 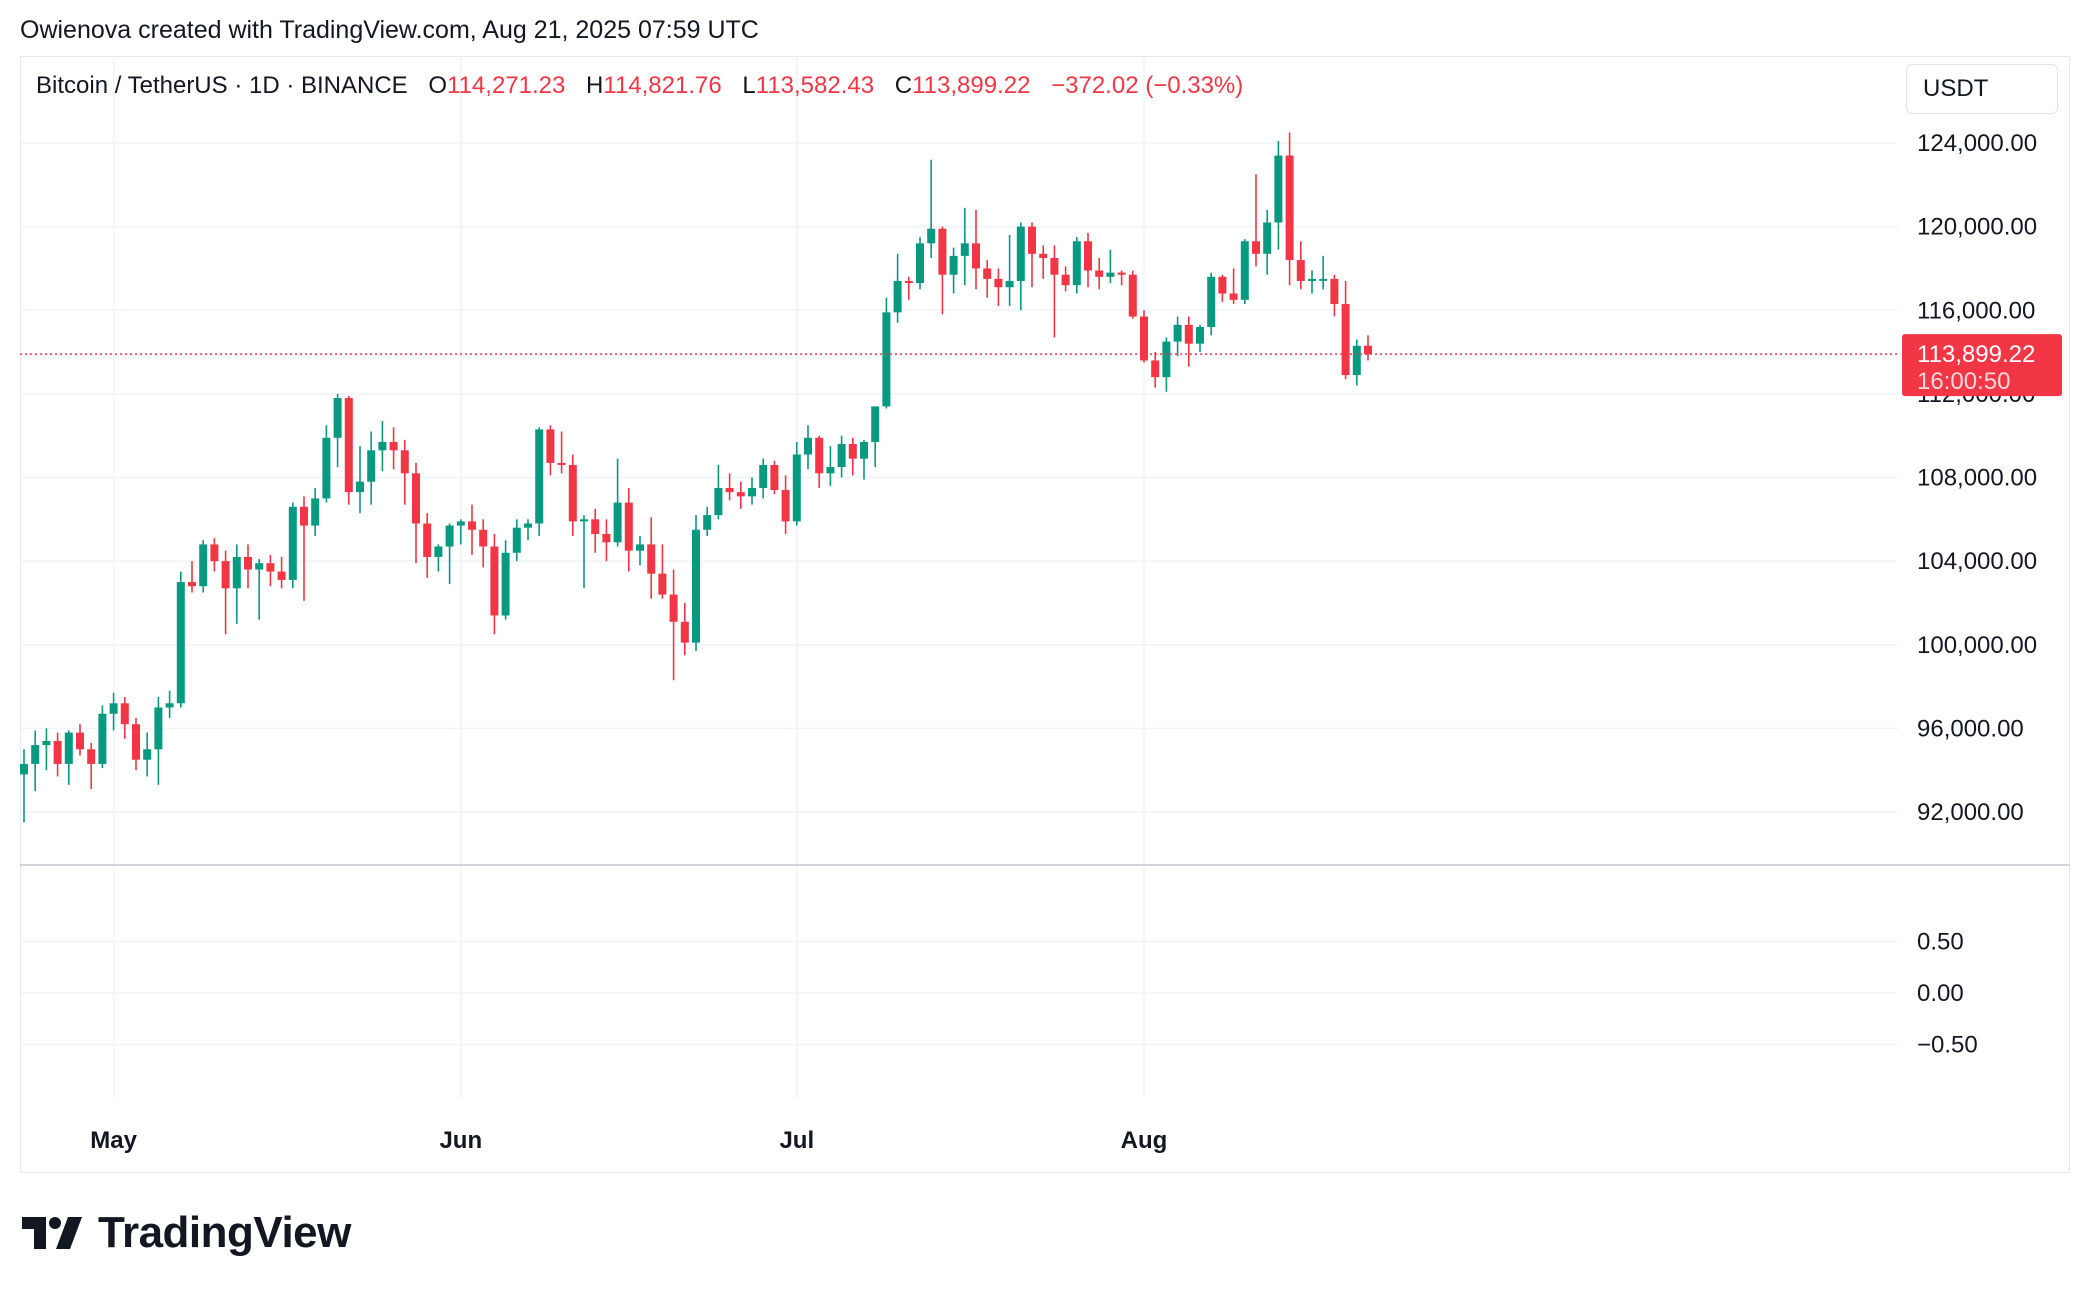 I want to click on time-tick-label: Aug, so click(x=1144, y=1140).